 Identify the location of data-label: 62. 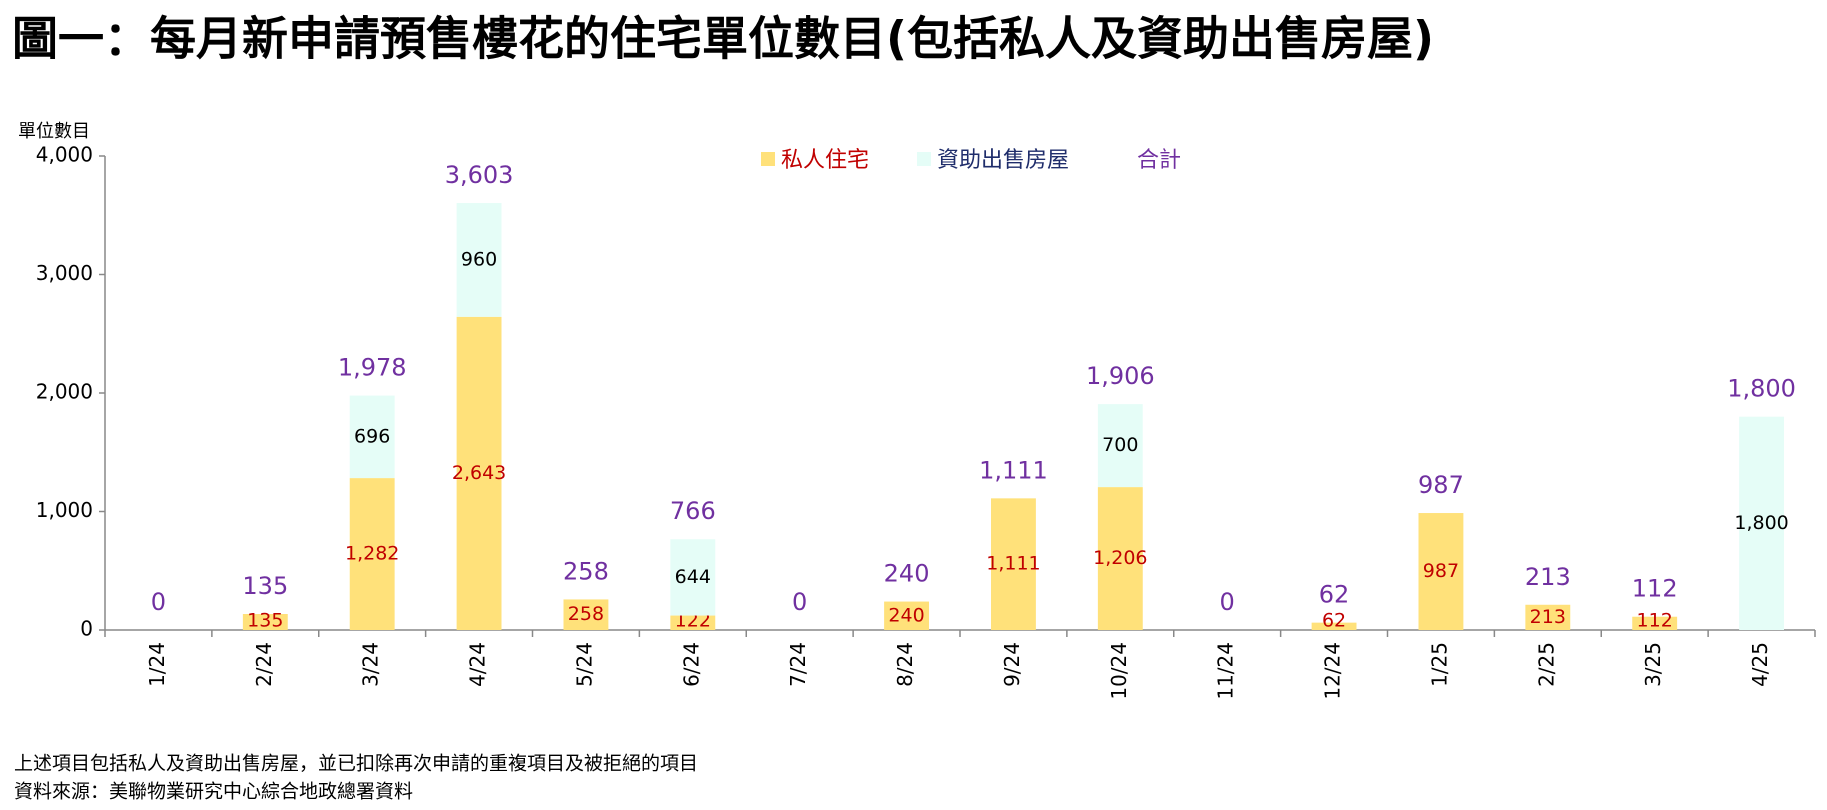
(1334, 621).